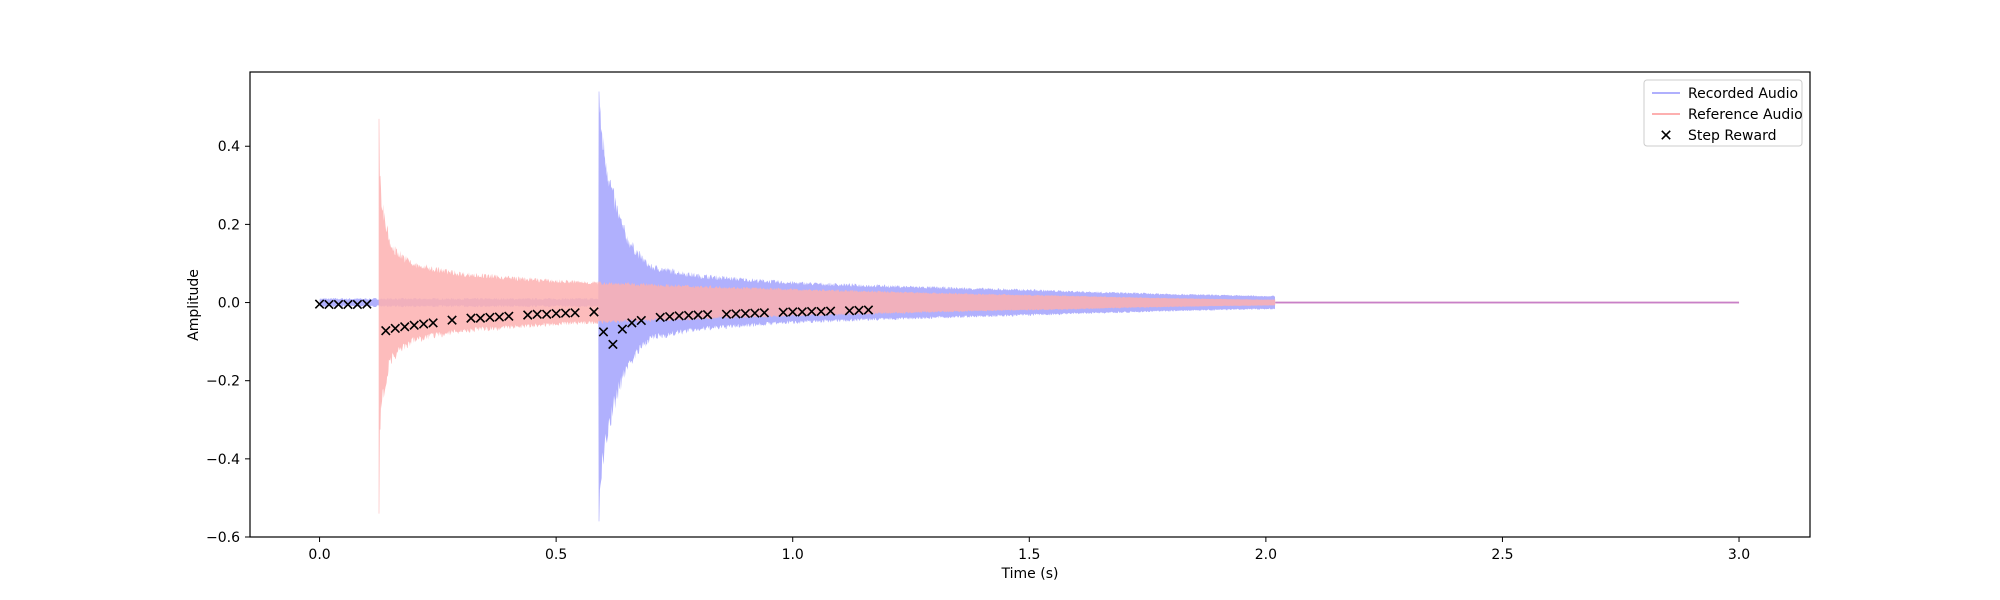 This screenshot has height=600, width=2000. I want to click on x-tick-label: 0.0, so click(319, 555).